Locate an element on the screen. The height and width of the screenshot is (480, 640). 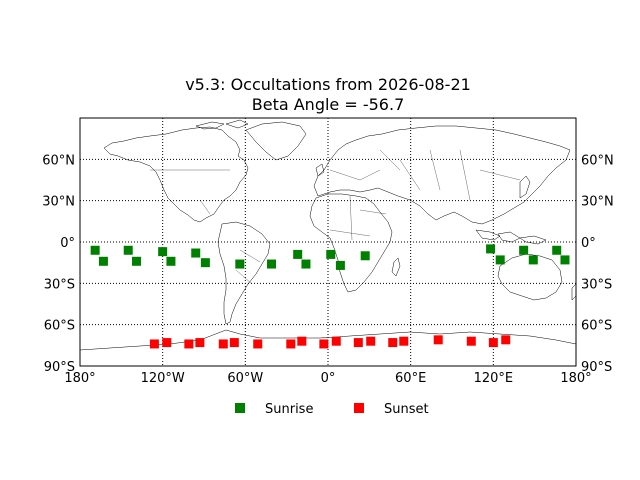
x-axis-labels: 180° 120°W 60°W 0° 60°E 120°E 180° is located at coordinates (327, 378).